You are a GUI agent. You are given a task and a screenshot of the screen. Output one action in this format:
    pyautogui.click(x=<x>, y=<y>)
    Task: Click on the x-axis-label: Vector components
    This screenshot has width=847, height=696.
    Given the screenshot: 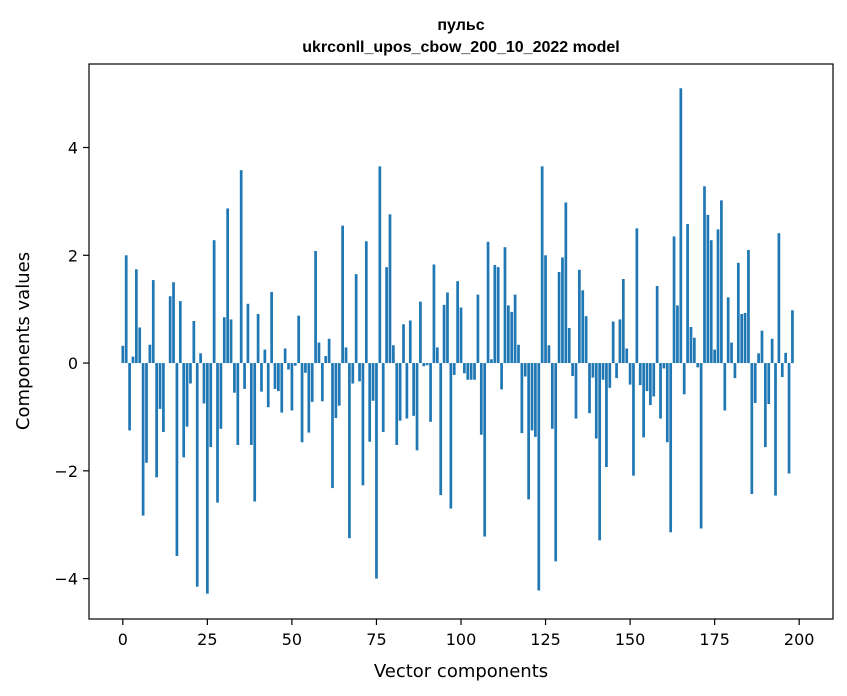 What is the action you would take?
    pyautogui.click(x=461, y=671)
    